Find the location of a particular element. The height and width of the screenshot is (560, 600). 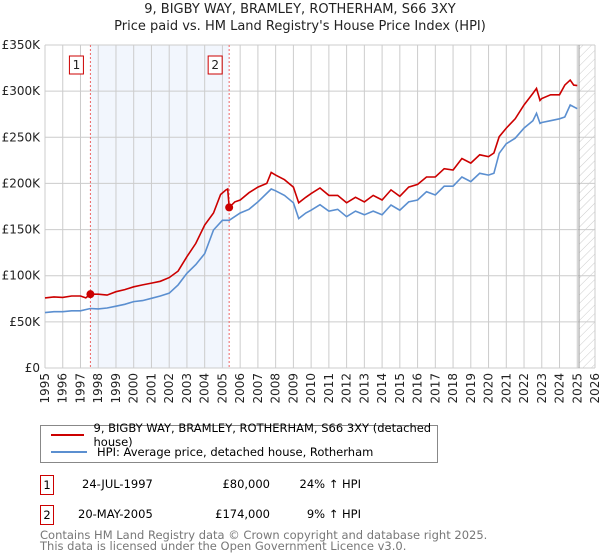

transaction-hpi-change: 9% ↑ HPI is located at coordinates (333, 514).